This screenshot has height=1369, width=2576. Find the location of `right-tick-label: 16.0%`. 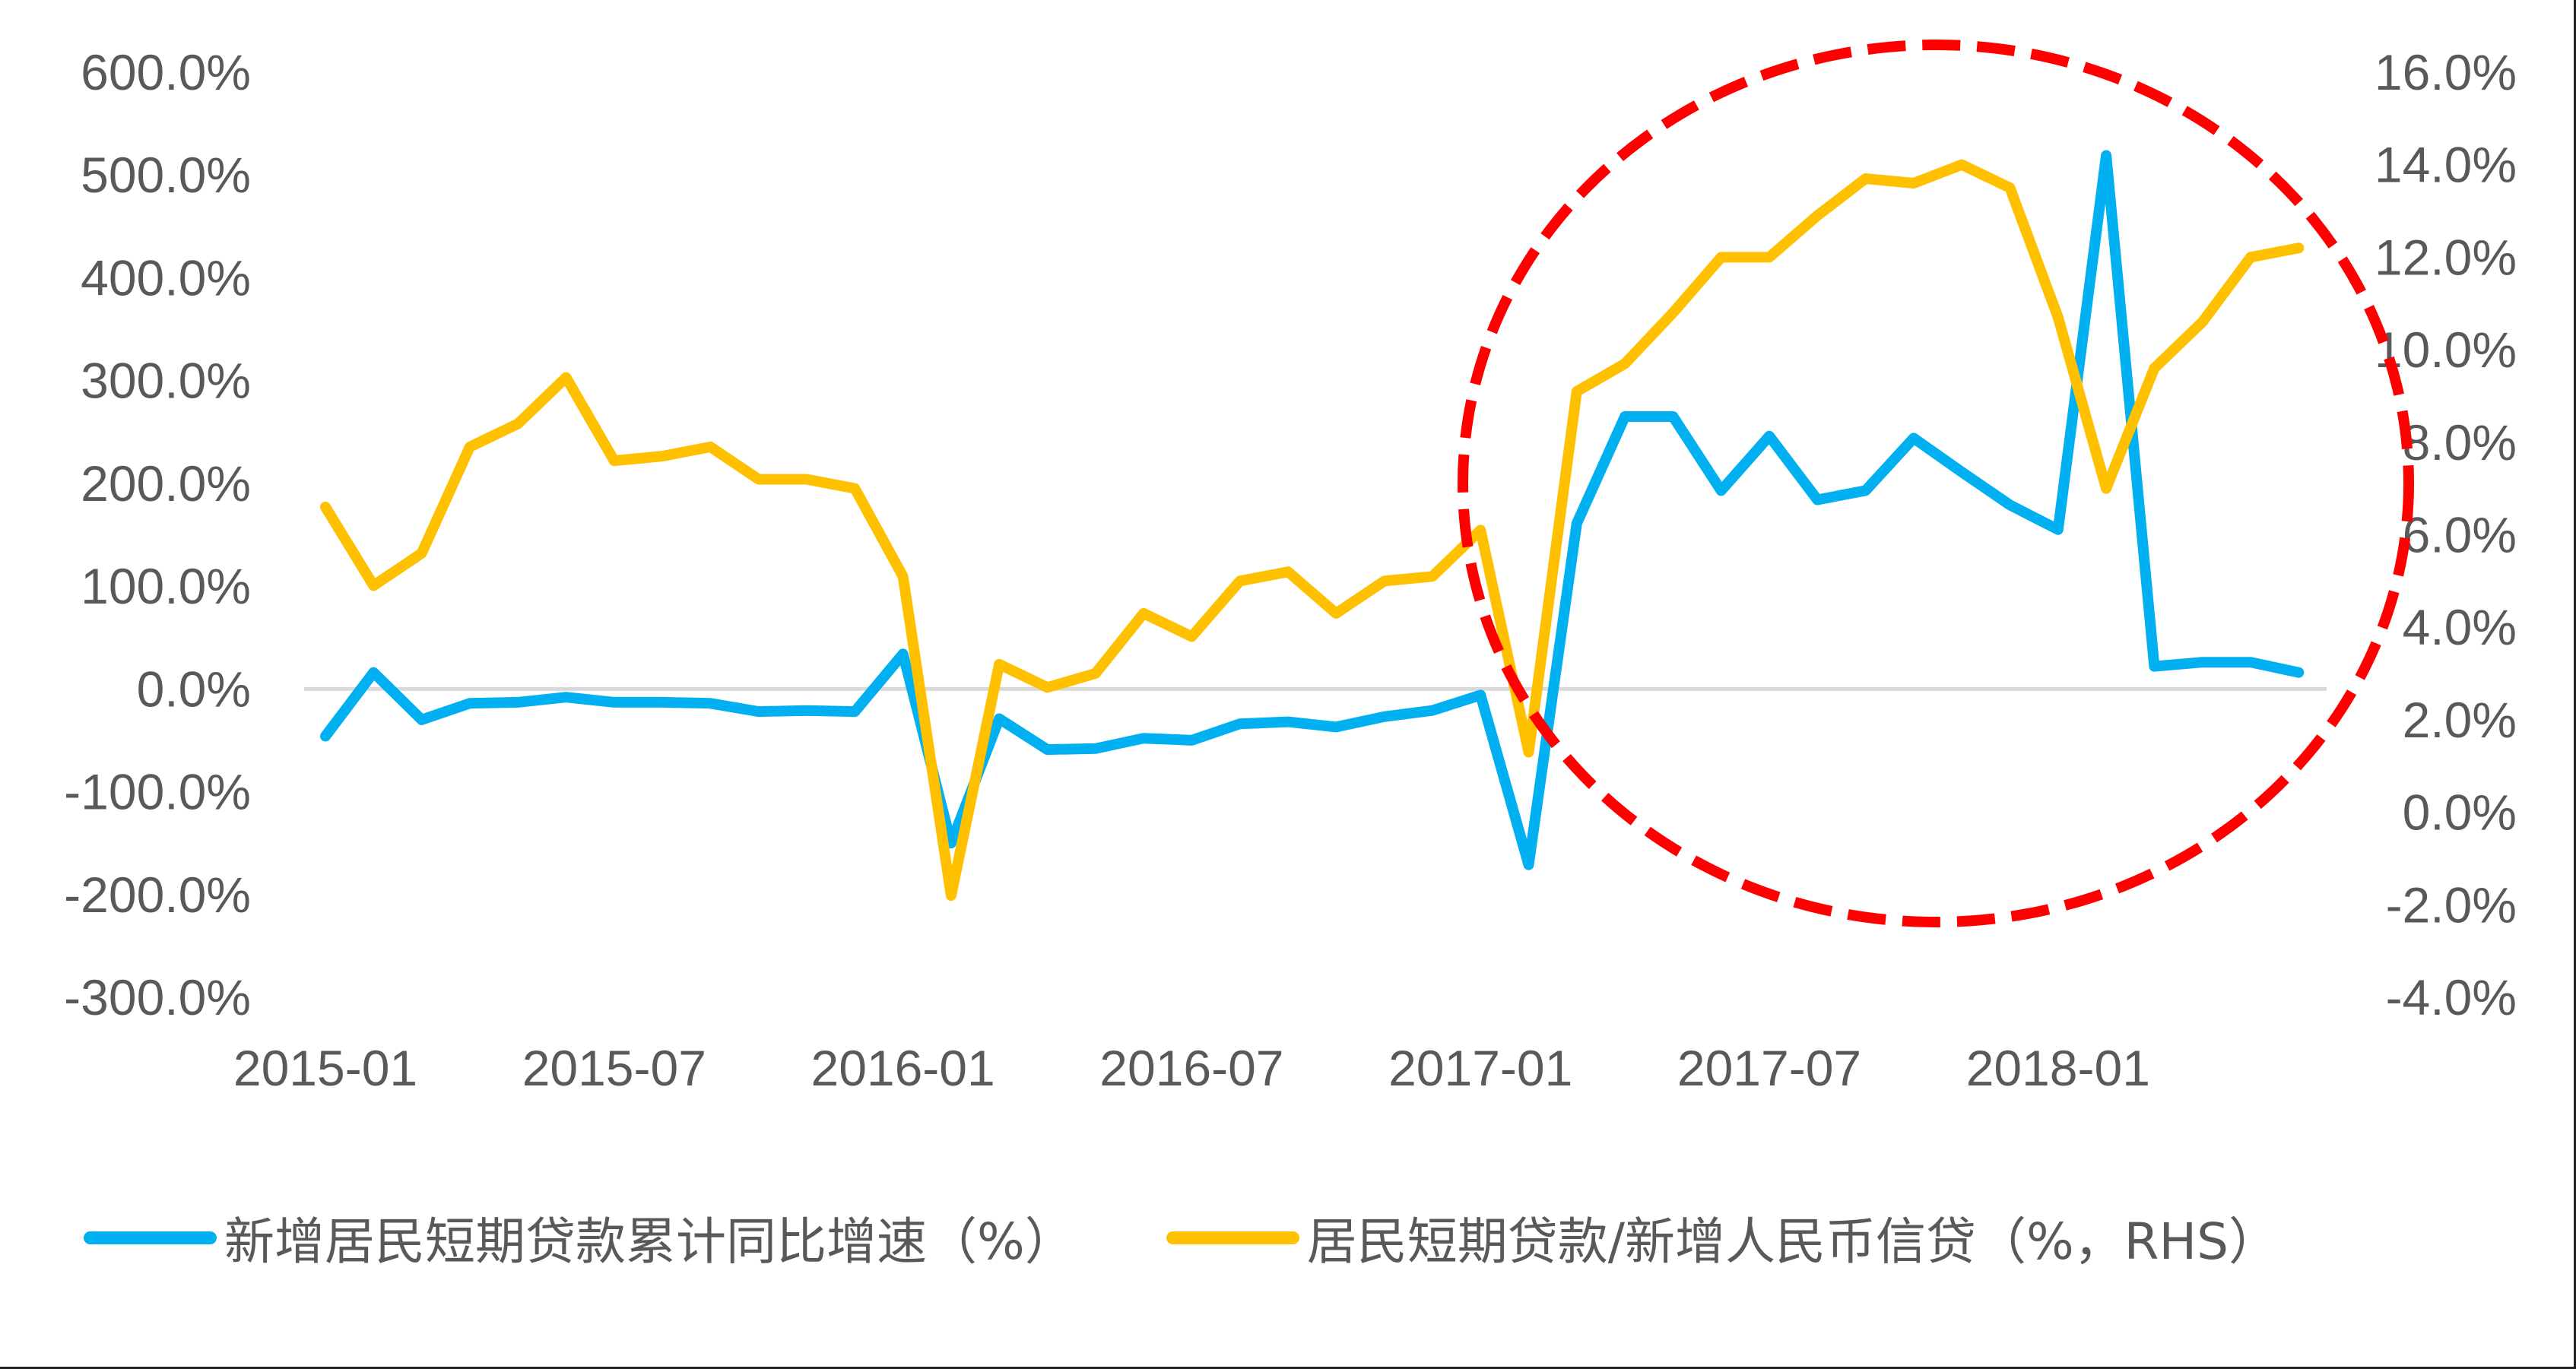

right-tick-label: 16.0% is located at coordinates (2446, 72).